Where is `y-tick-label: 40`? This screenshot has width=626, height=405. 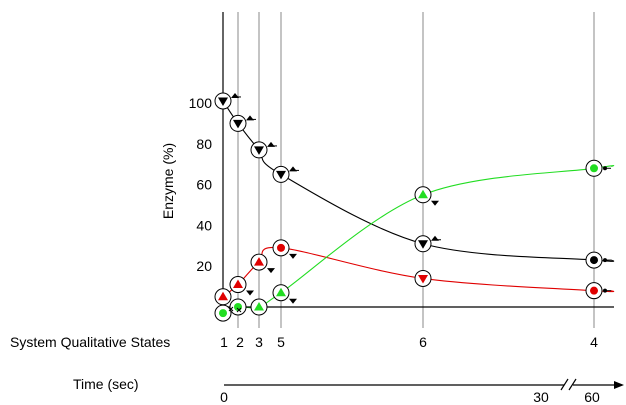 y-tick-label: 40 is located at coordinates (204, 225).